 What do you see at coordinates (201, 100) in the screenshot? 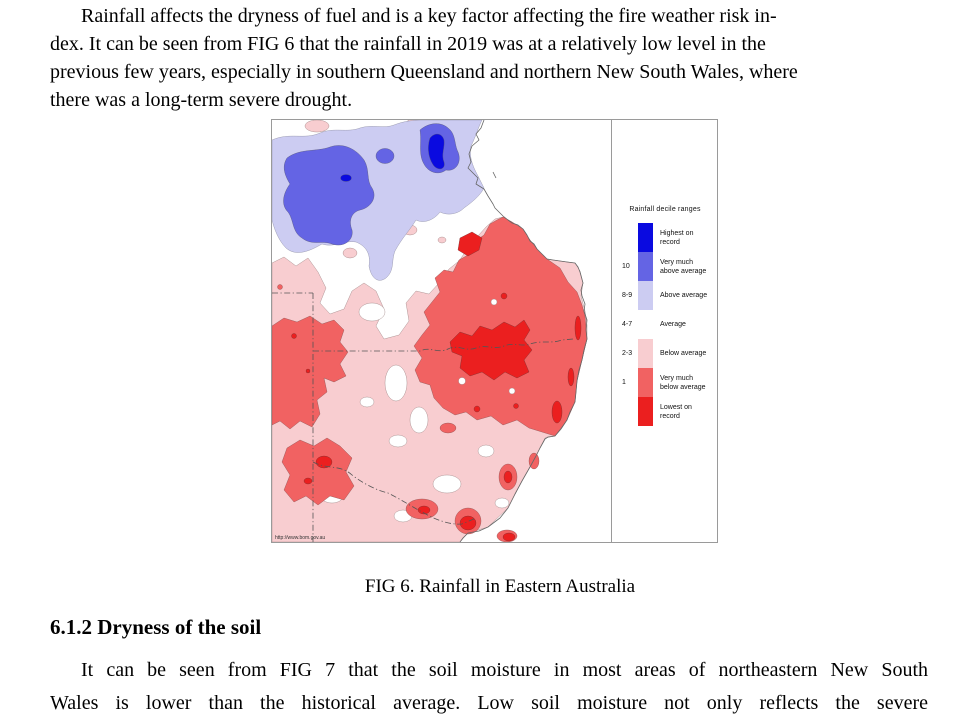
I see `paragraph-line: there was a long-term severe drought.` at bounding box center [201, 100].